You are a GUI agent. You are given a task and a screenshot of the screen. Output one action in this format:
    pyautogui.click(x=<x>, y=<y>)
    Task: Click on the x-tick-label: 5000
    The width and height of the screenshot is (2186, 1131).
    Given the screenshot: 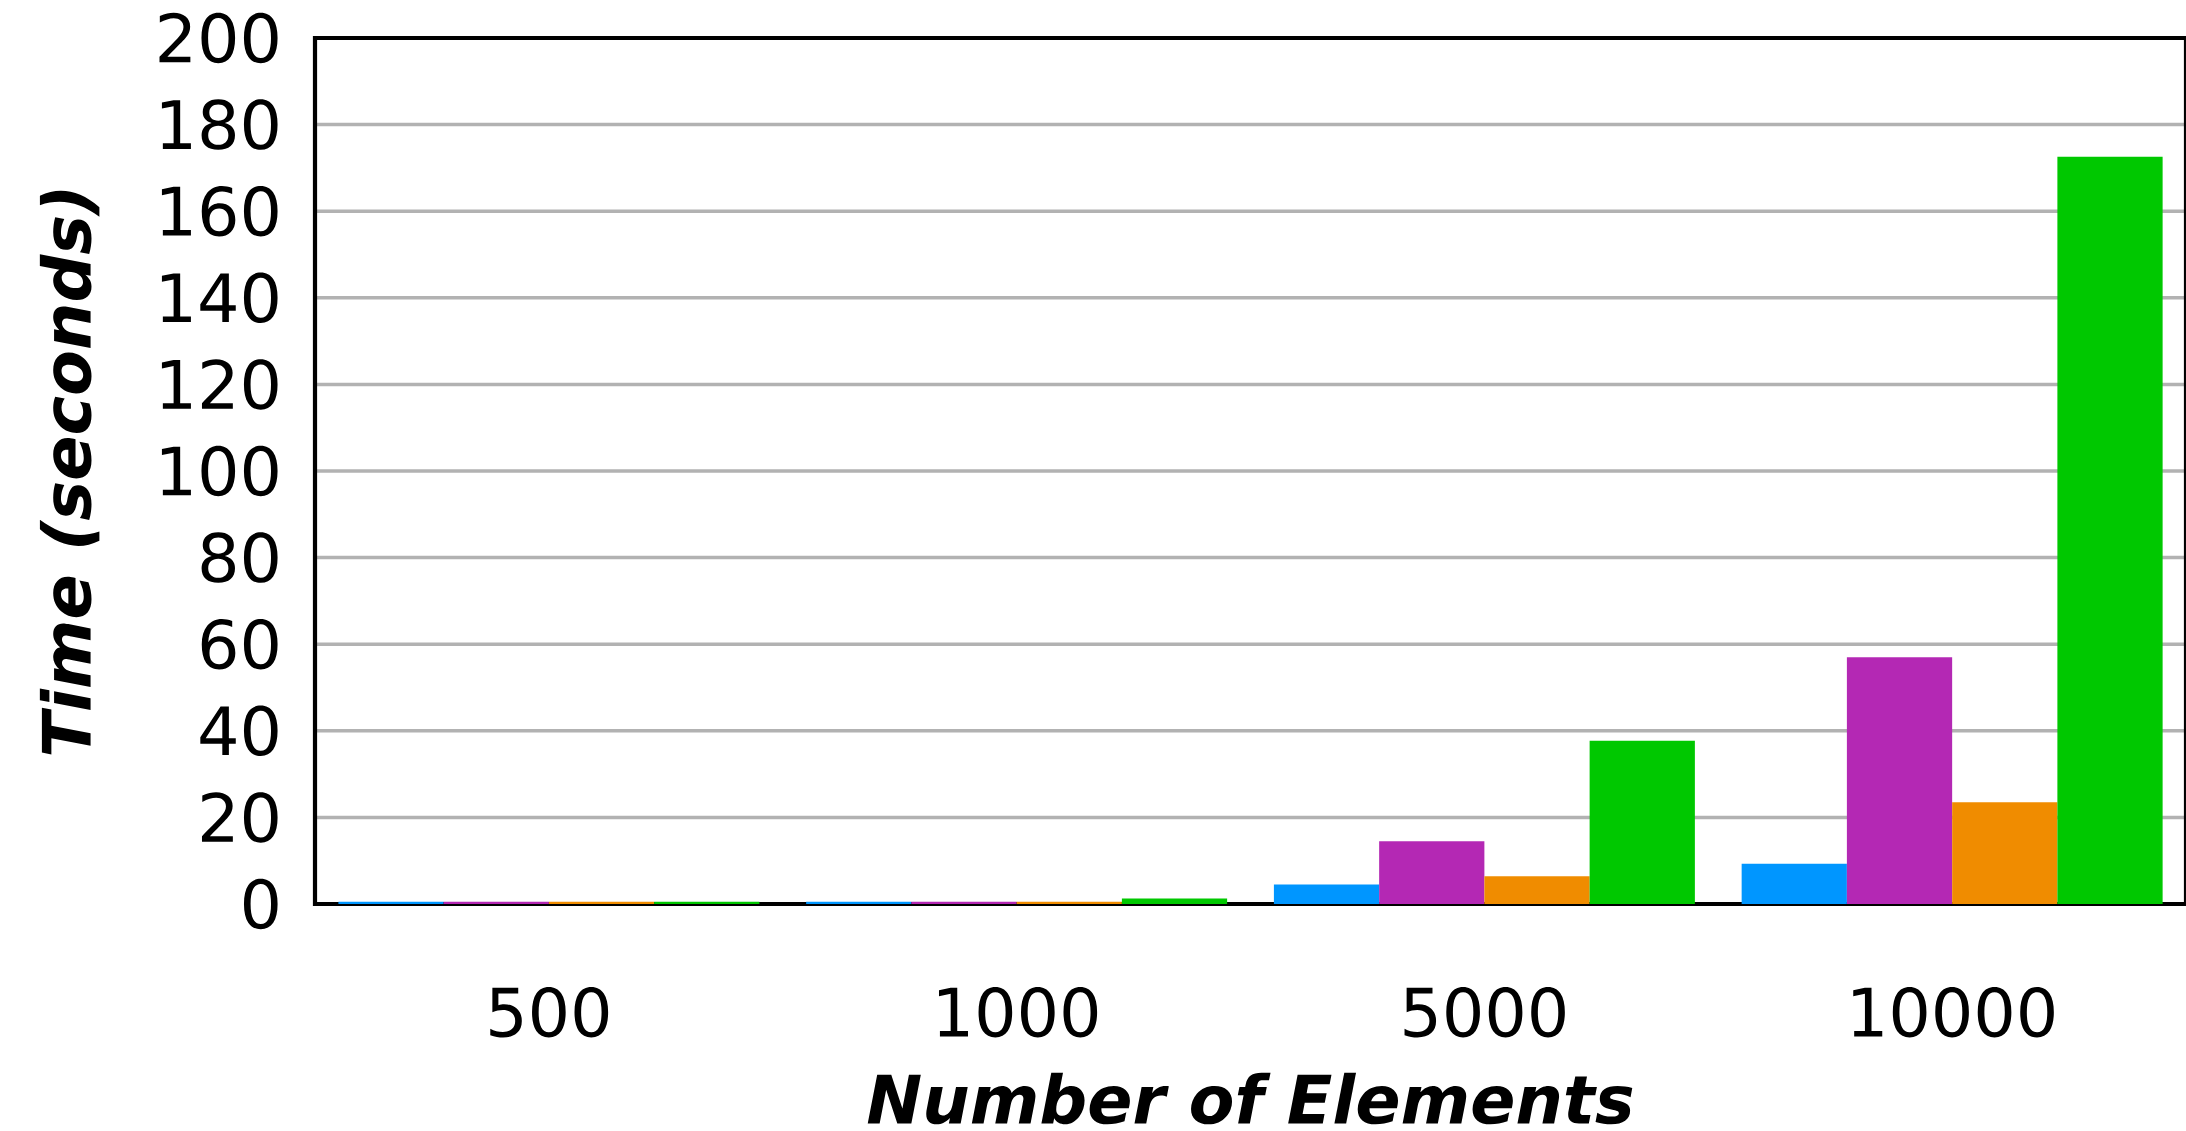 What is the action you would take?
    pyautogui.click(x=1484, y=1012)
    